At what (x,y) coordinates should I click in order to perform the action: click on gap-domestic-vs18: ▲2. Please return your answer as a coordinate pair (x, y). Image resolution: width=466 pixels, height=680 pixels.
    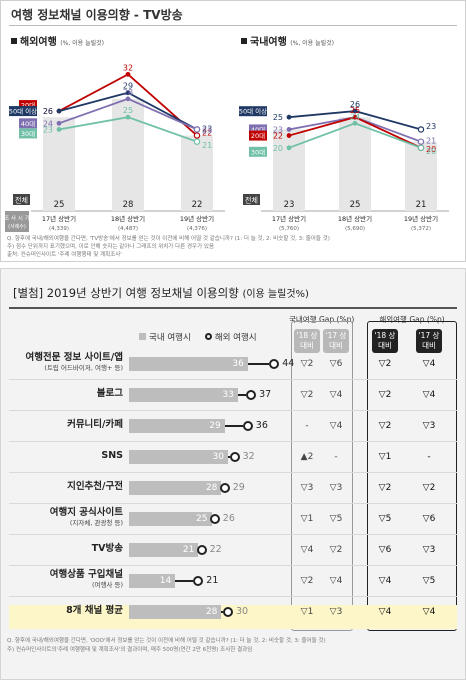
    Looking at the image, I should click on (307, 457).